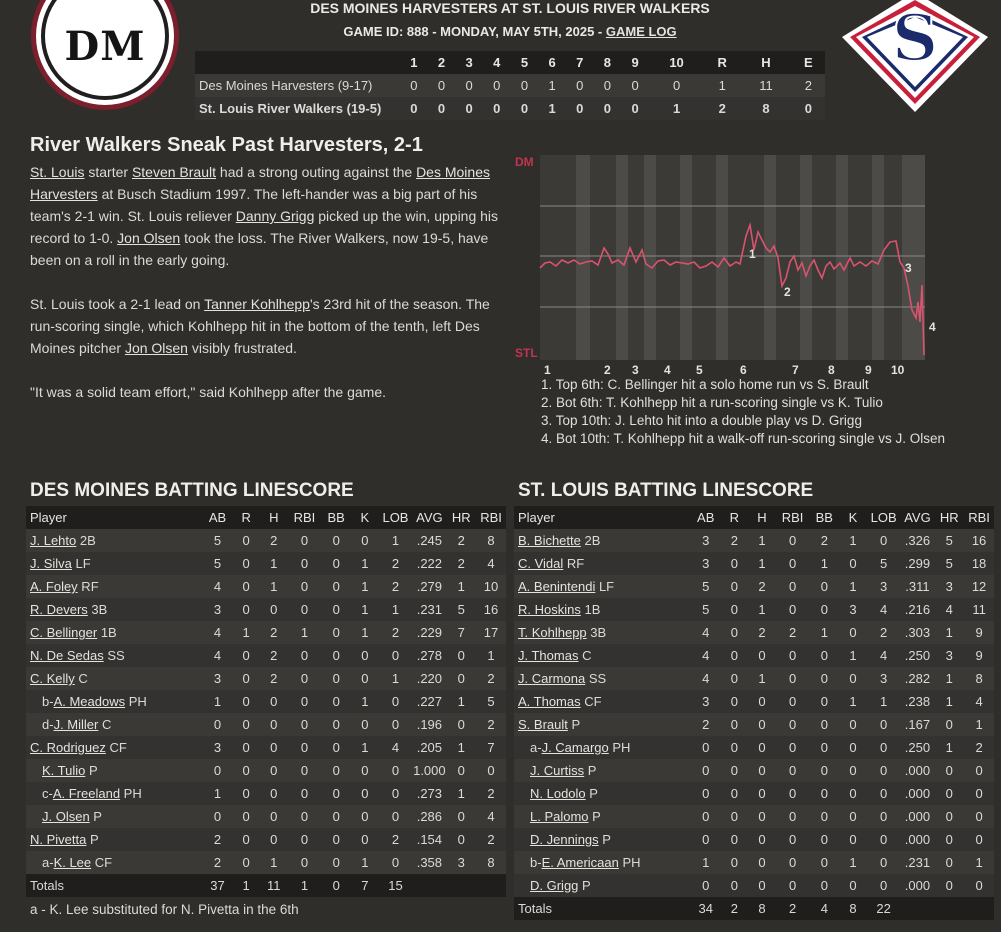 This screenshot has height=932, width=1001. Describe the element at coordinates (58, 839) in the screenshot. I see `player-link: N. Pivetta` at that location.